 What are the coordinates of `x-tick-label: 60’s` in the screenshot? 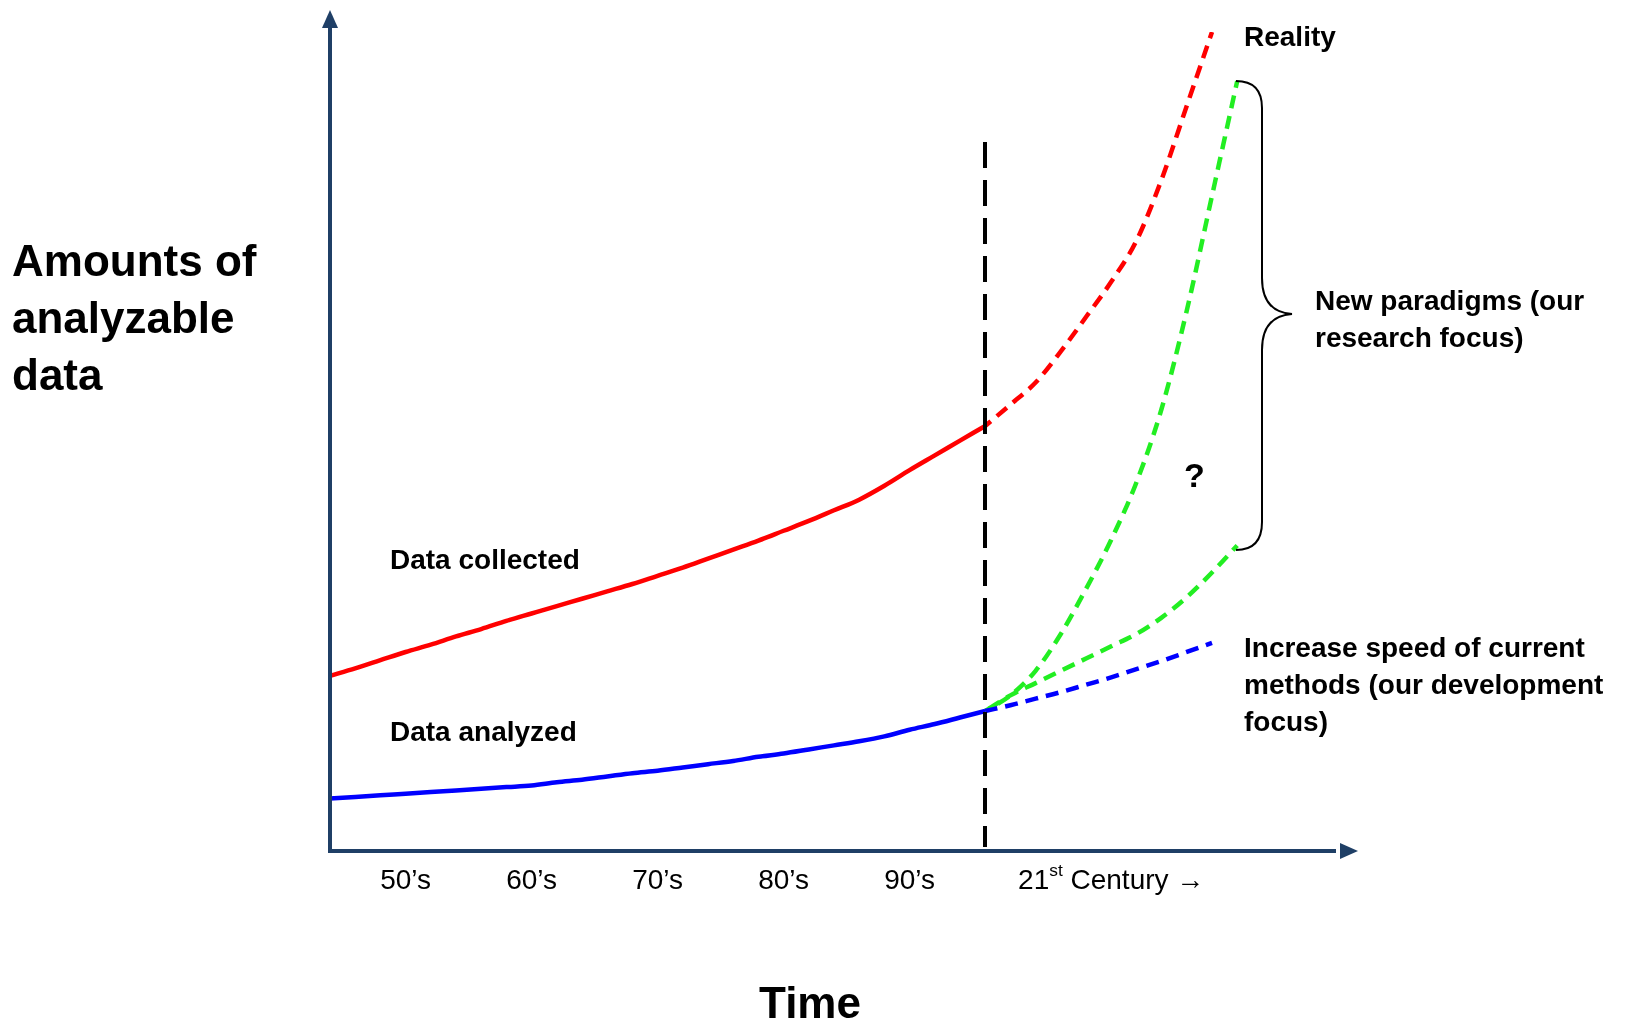 It's located at (532, 879).